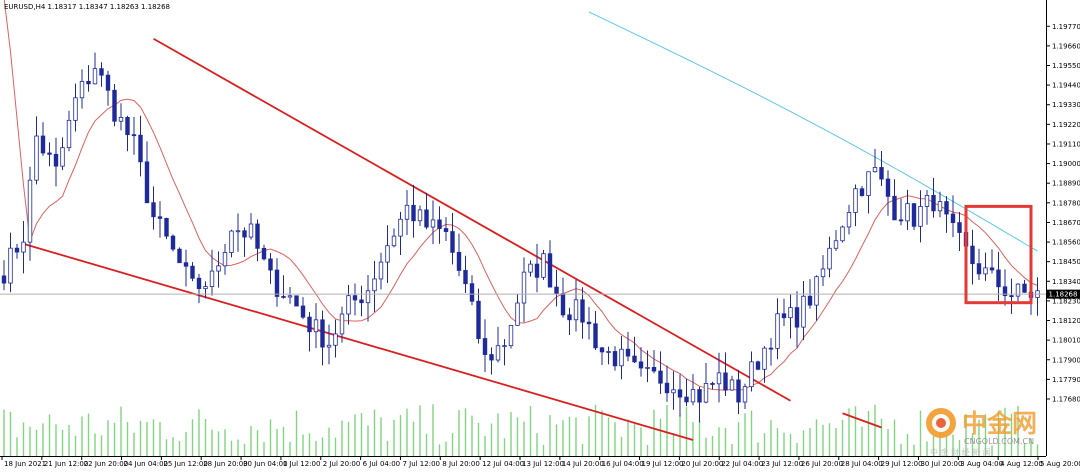 The width and height of the screenshot is (1080, 472). Describe the element at coordinates (1066, 243) in the screenshot. I see `y-tick-label: 1.18560` at that location.